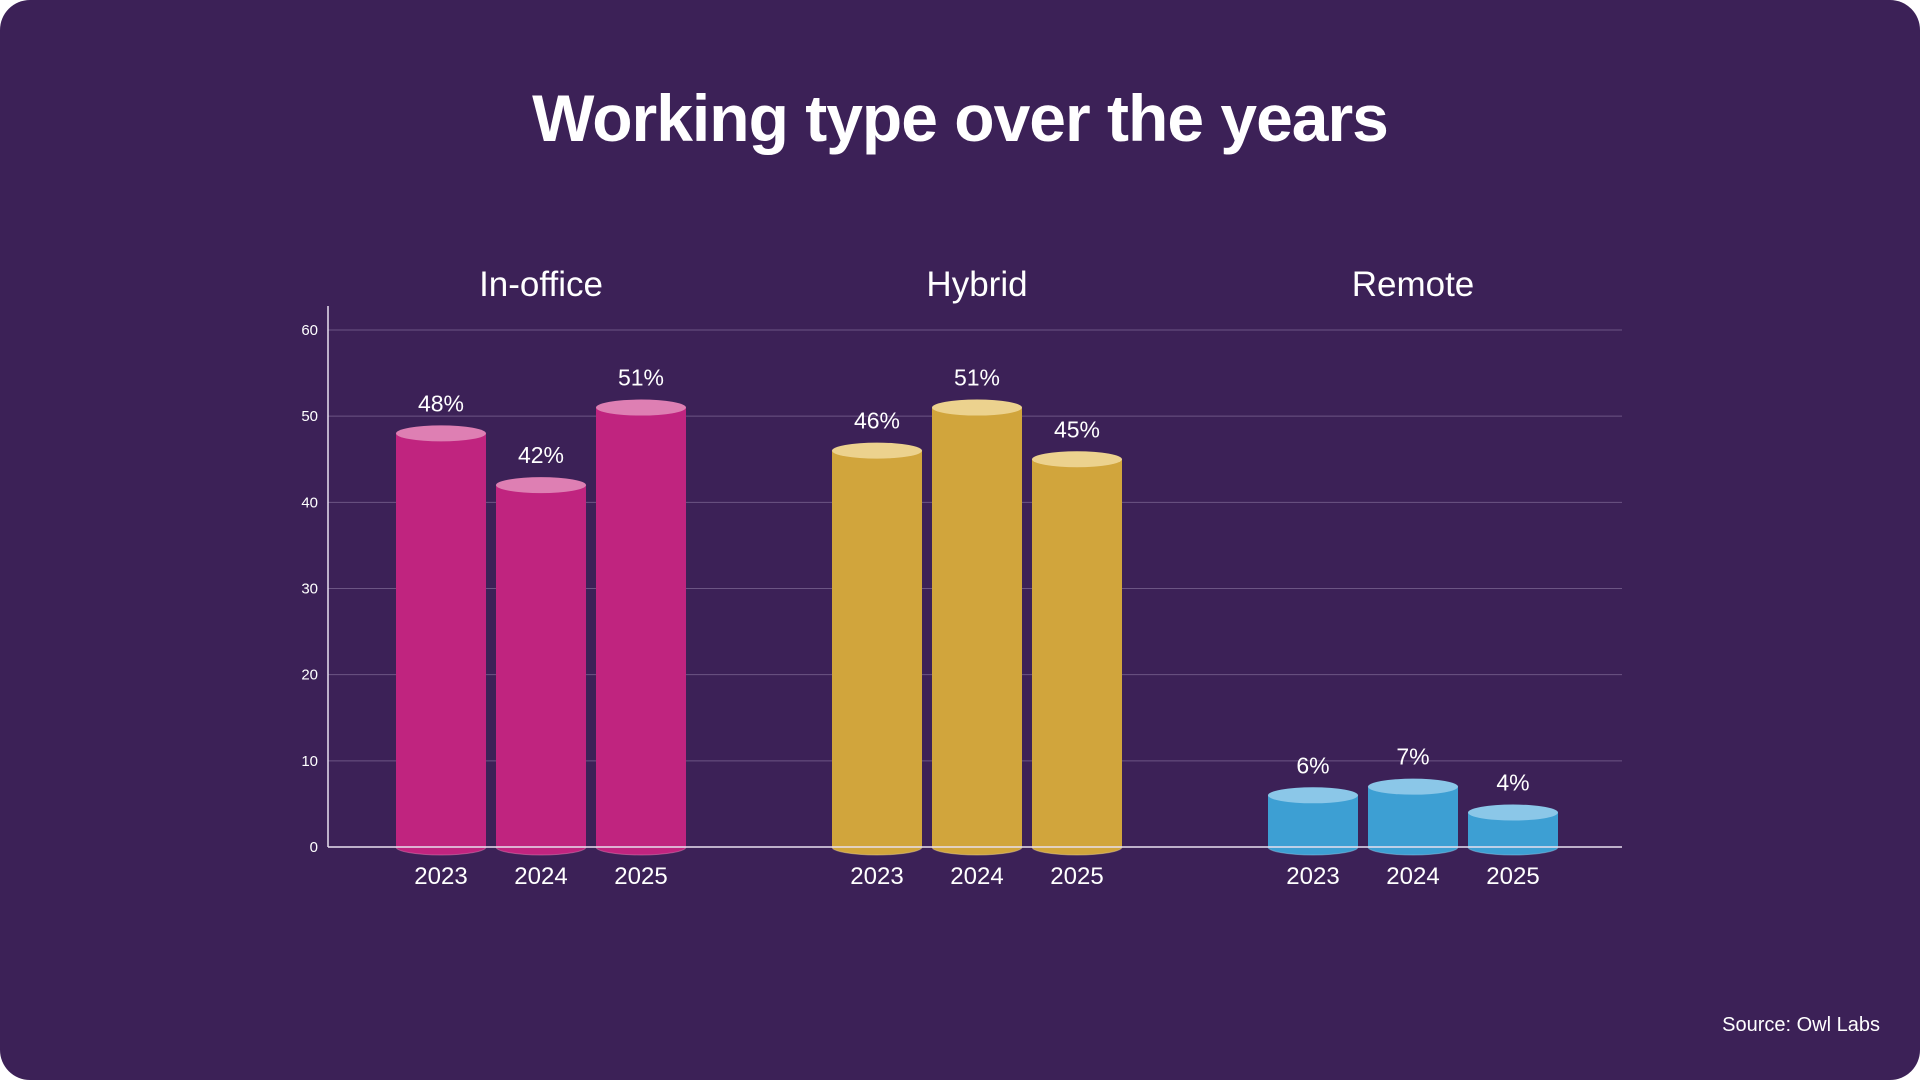 The width and height of the screenshot is (1920, 1080). Describe the element at coordinates (976, 284) in the screenshot. I see `group-label: Hybrid` at that location.